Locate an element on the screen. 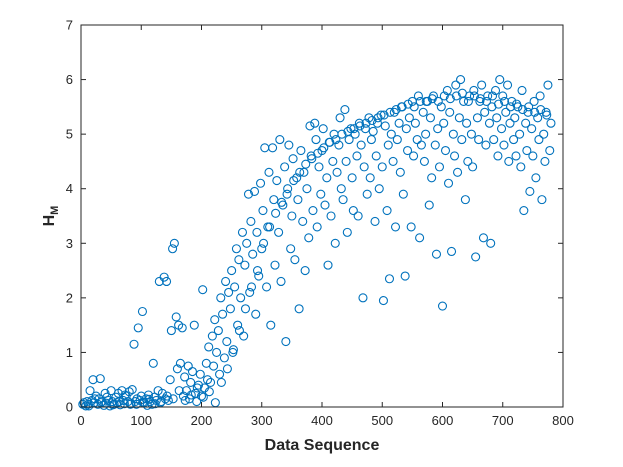  y-tick-label: 2 is located at coordinates (69, 297).